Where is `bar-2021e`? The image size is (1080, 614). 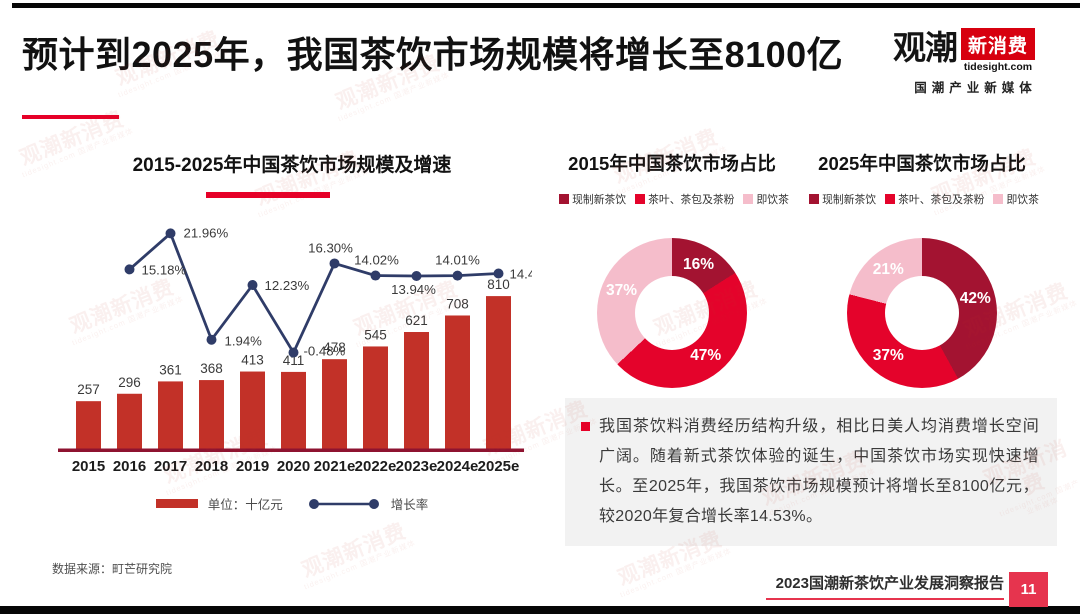
bar-2021e is located at coordinates (334, 404).